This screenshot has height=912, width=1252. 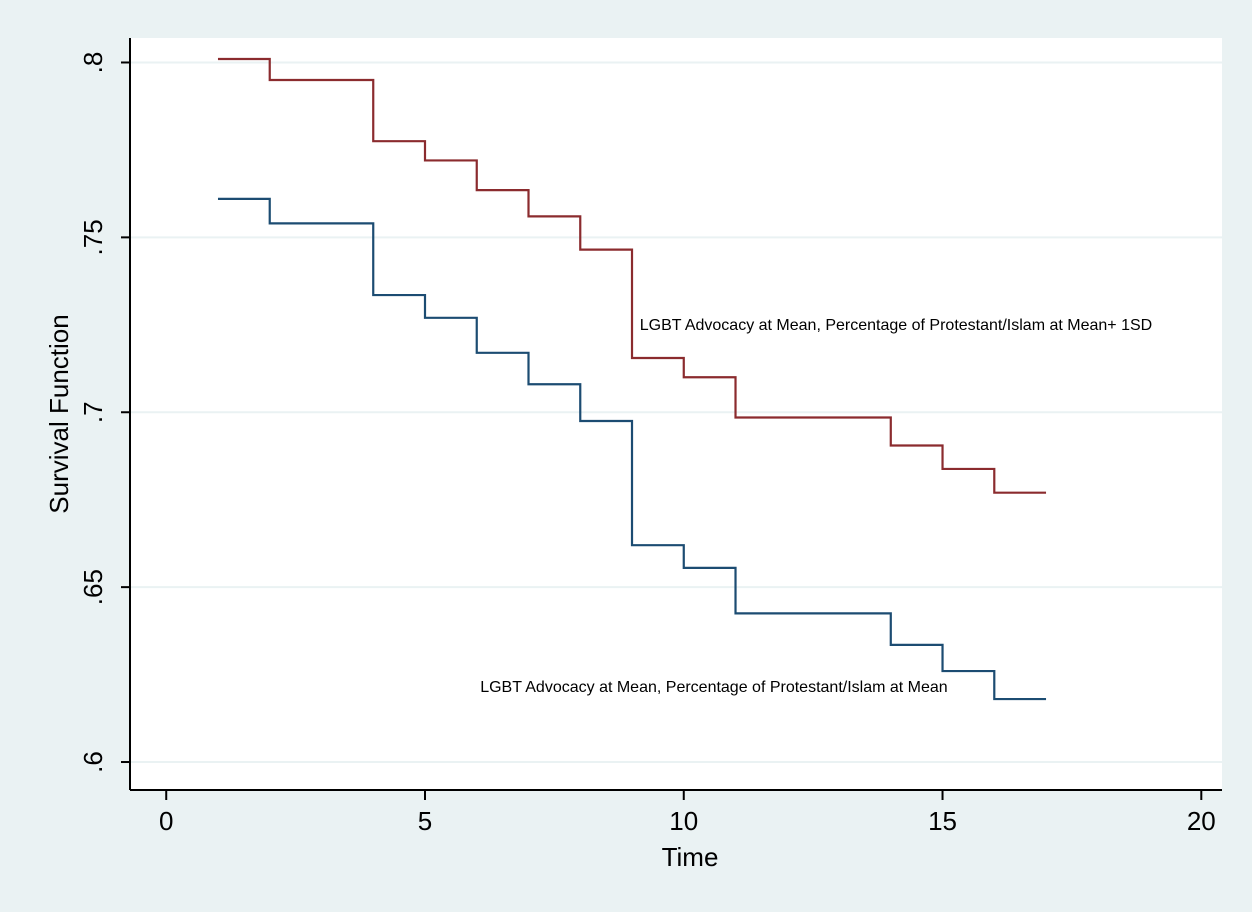 I want to click on x-tick-label: 15, so click(x=942, y=821).